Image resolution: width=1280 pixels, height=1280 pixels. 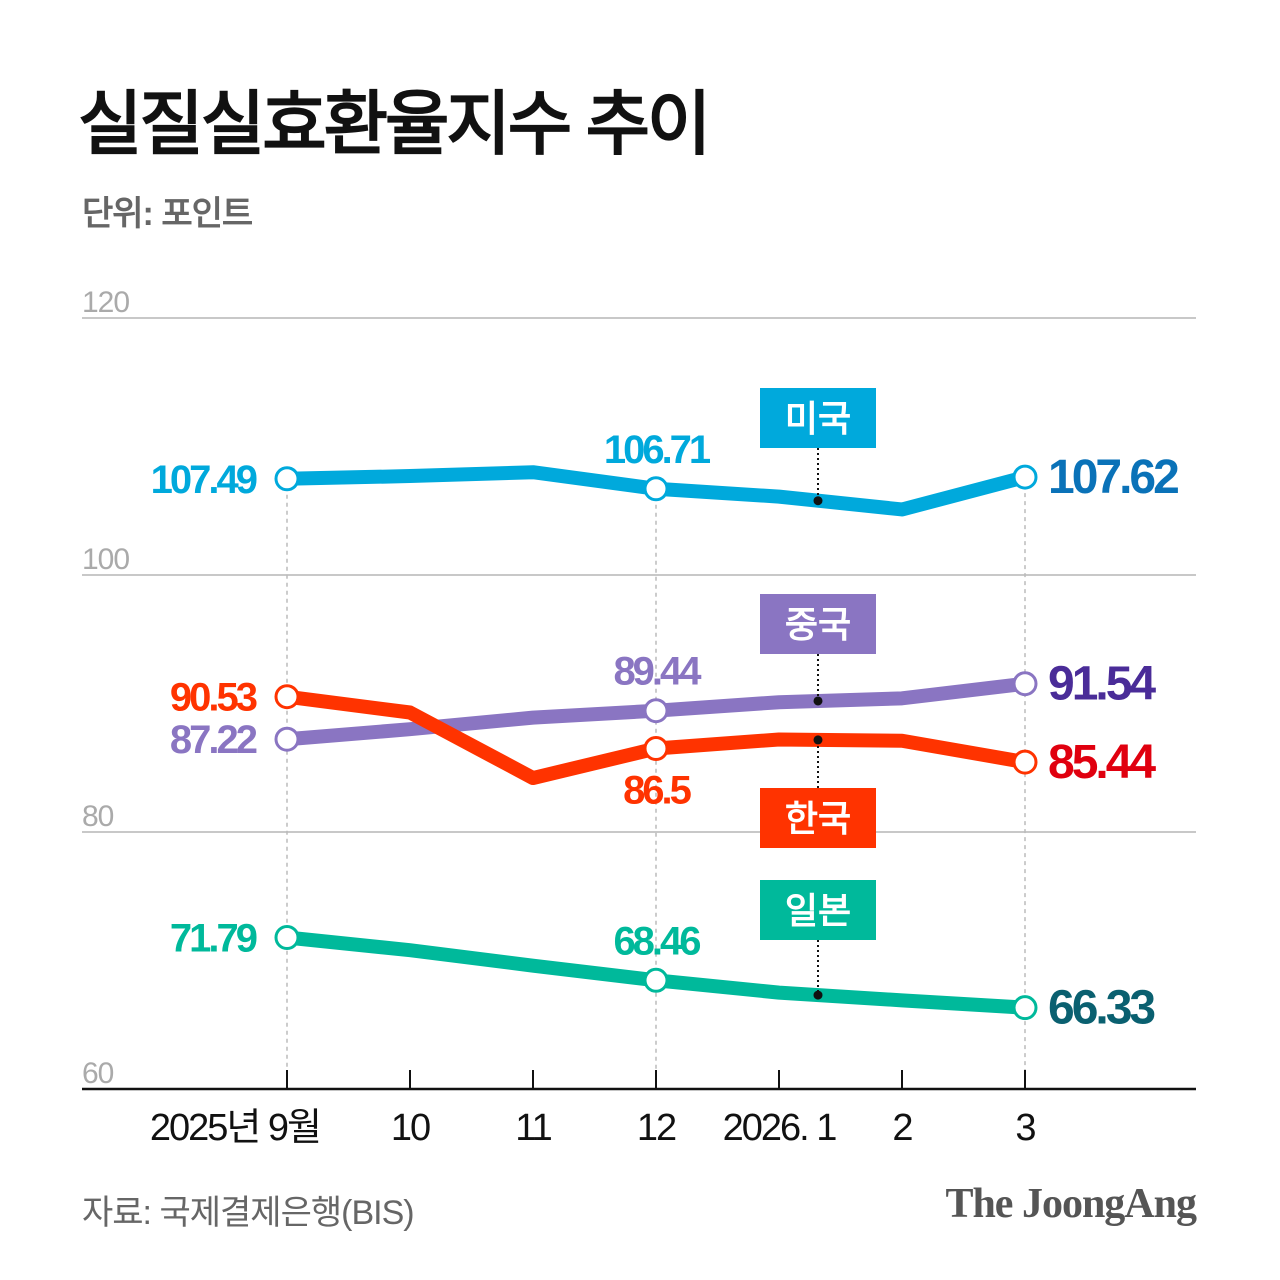 What do you see at coordinates (213, 740) in the screenshot?
I see `data-label: 87.22` at bounding box center [213, 740].